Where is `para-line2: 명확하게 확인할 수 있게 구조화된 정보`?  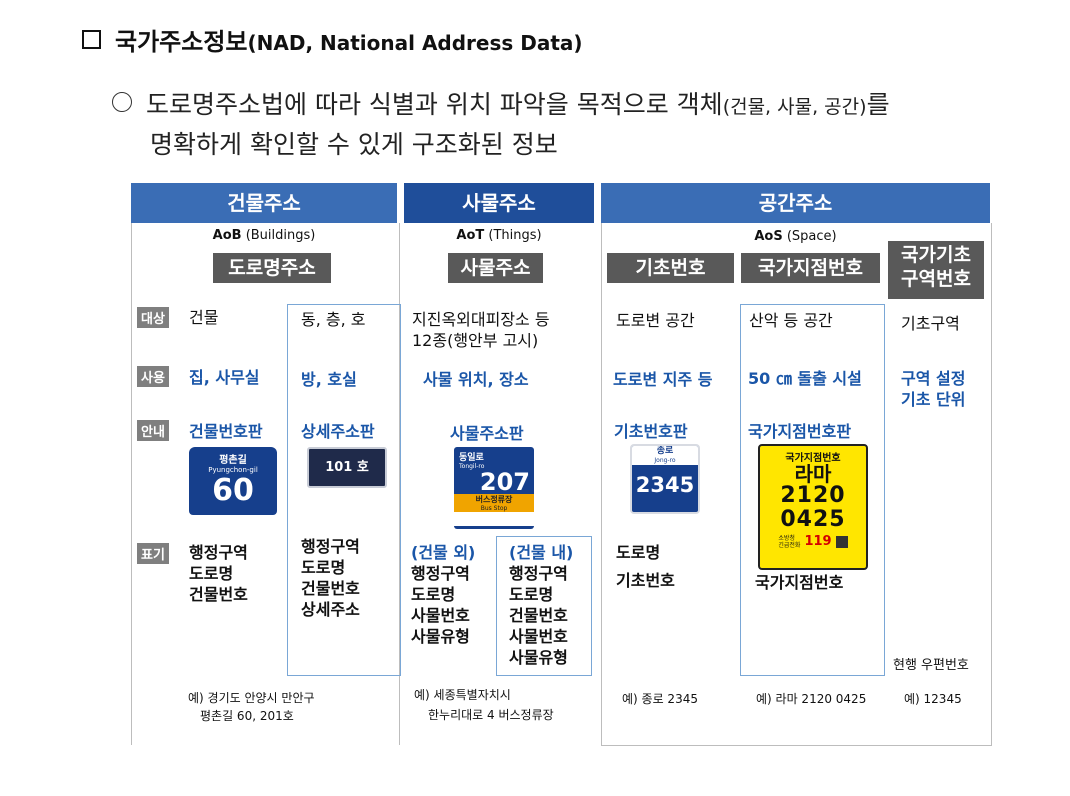 para-line2: 명확하게 확인할 수 있게 구조화된 정보 is located at coordinates (354, 144).